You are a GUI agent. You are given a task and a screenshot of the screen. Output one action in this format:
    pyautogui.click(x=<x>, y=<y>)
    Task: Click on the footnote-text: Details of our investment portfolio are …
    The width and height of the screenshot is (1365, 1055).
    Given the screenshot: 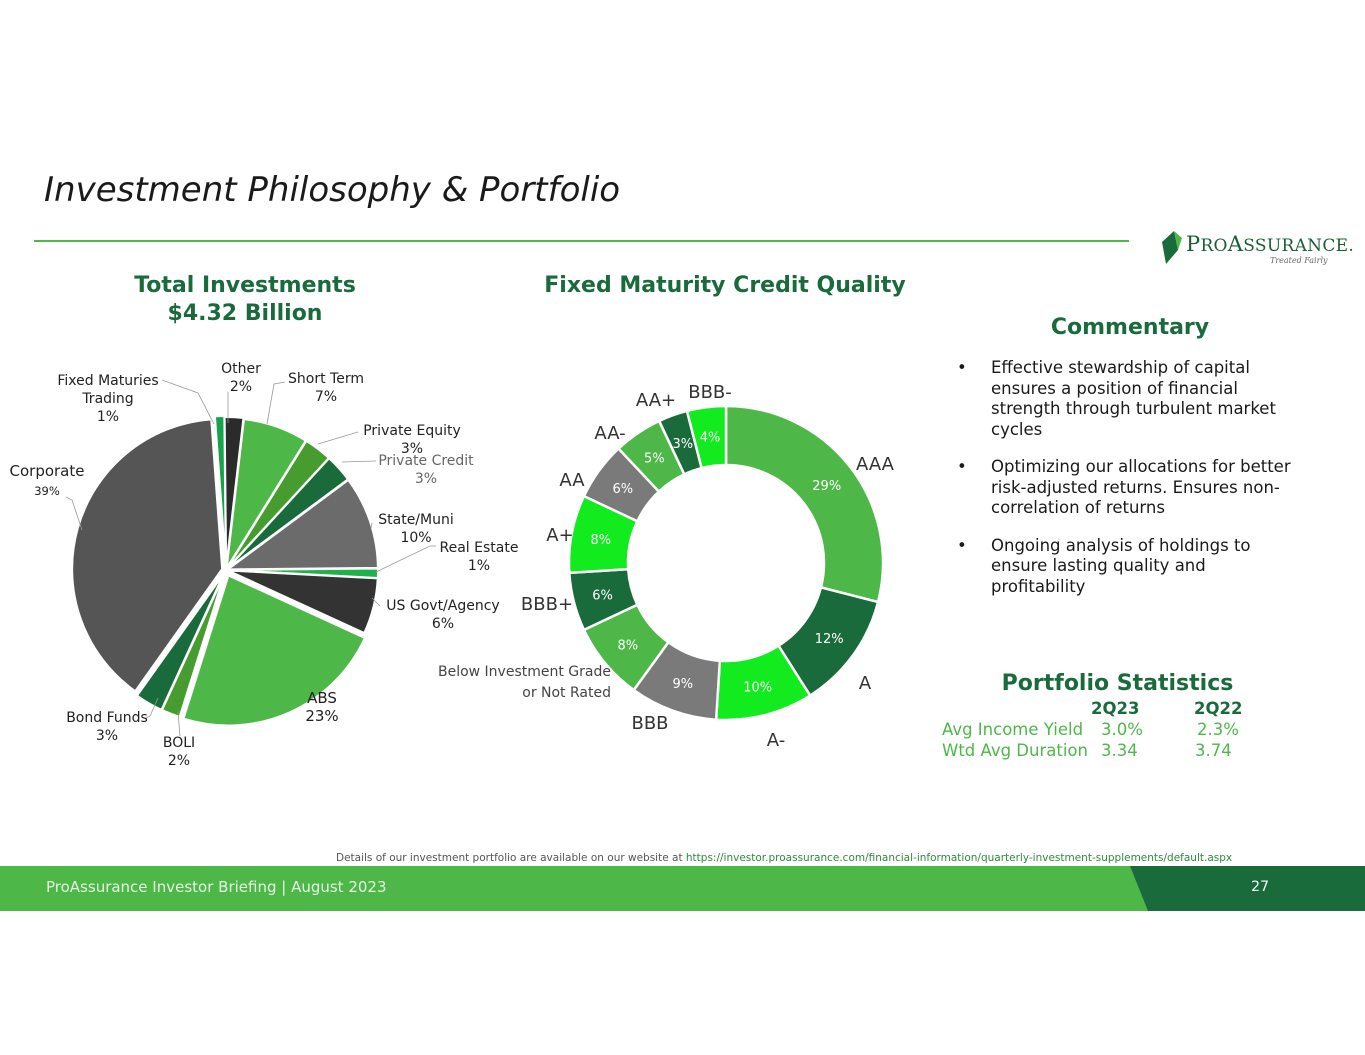 What is the action you would take?
    pyautogui.click(x=511, y=858)
    